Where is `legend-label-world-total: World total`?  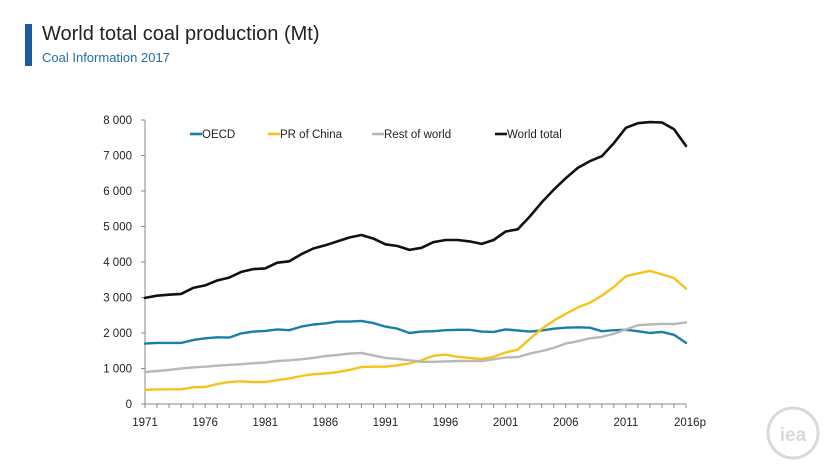 legend-label-world-total: World total is located at coordinates (534, 135).